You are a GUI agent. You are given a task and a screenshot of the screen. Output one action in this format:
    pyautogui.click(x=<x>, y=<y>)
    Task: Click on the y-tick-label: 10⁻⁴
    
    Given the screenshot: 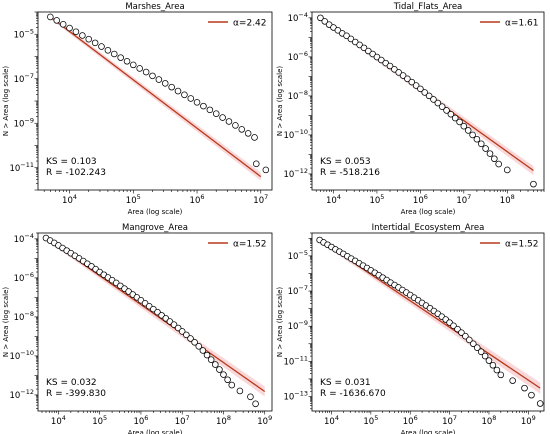 What is the action you would take?
    pyautogui.click(x=298, y=17)
    